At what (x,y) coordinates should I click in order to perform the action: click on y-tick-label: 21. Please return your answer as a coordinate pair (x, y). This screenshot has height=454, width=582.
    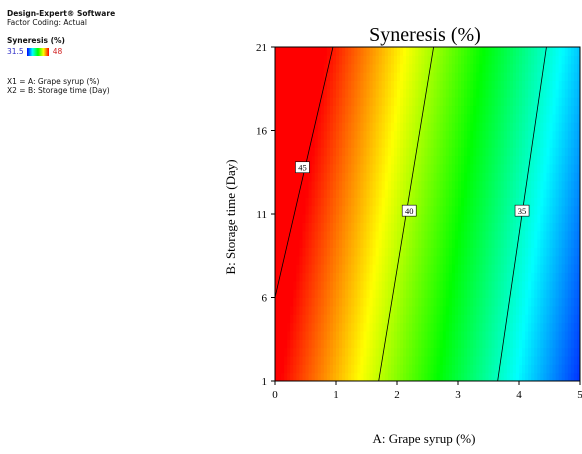
    Looking at the image, I should click on (261, 48).